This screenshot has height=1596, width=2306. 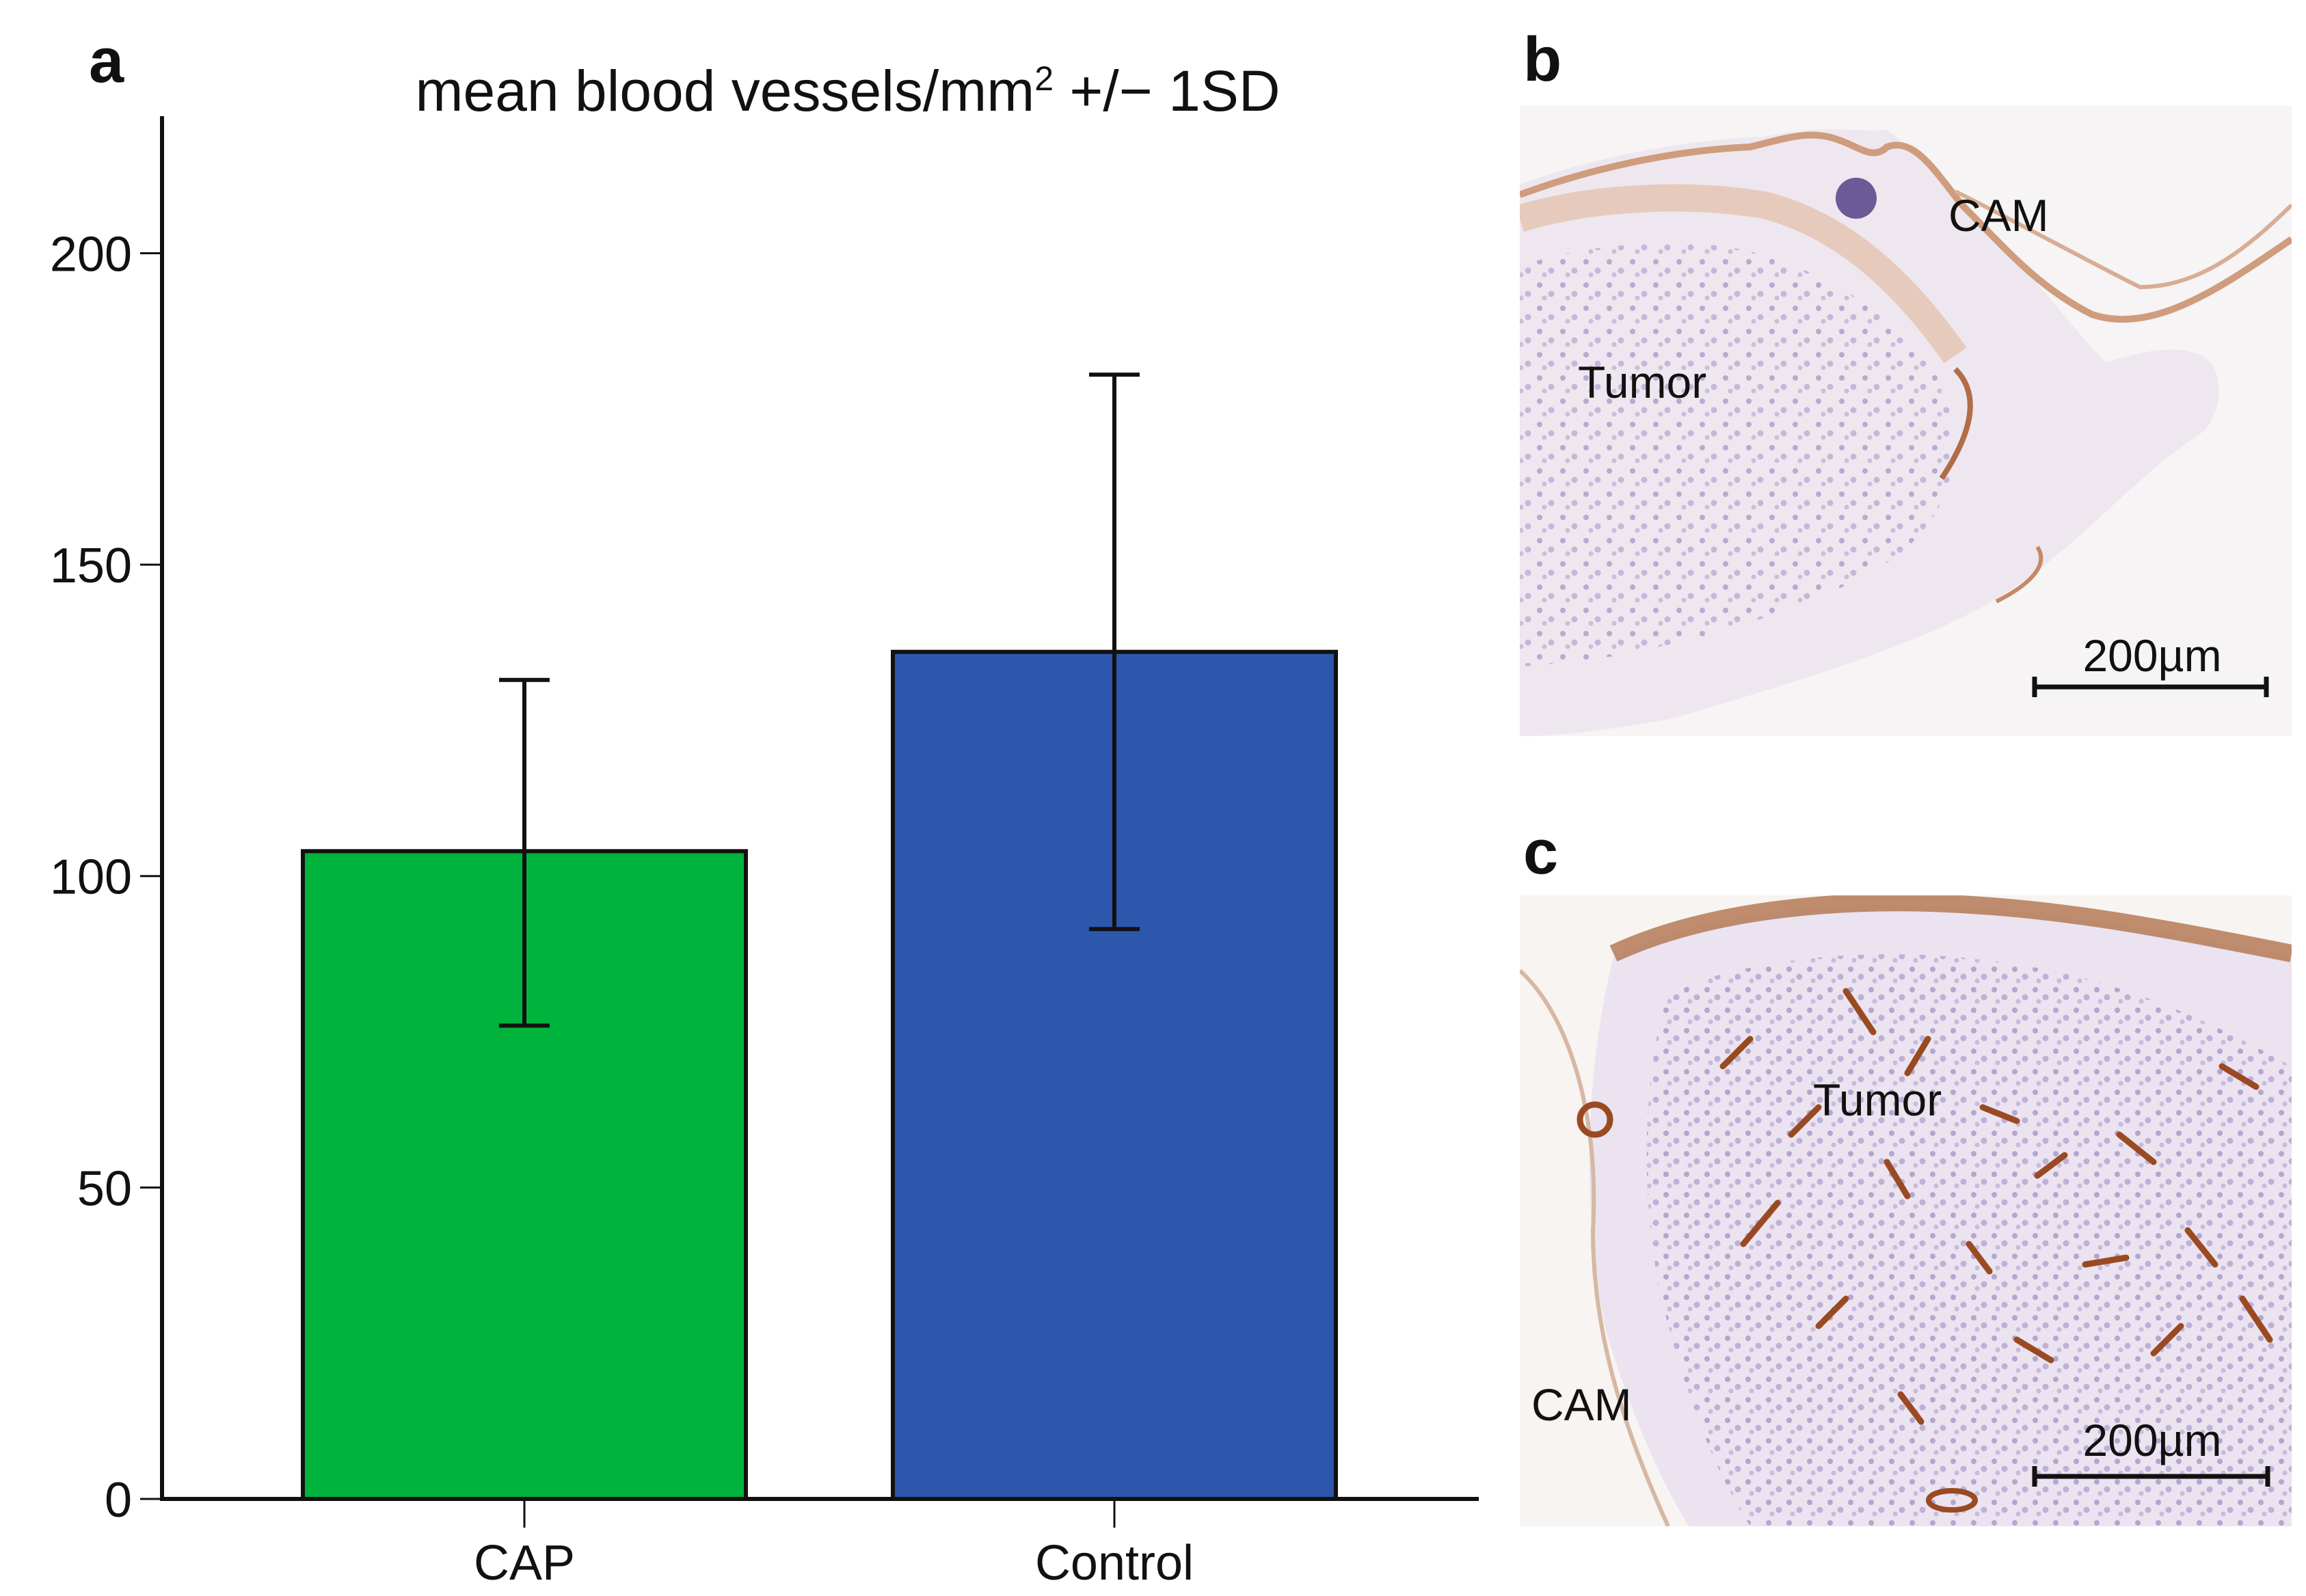 I want to click on micrograph-b-cam-membrane, so click(x=1906, y=227).